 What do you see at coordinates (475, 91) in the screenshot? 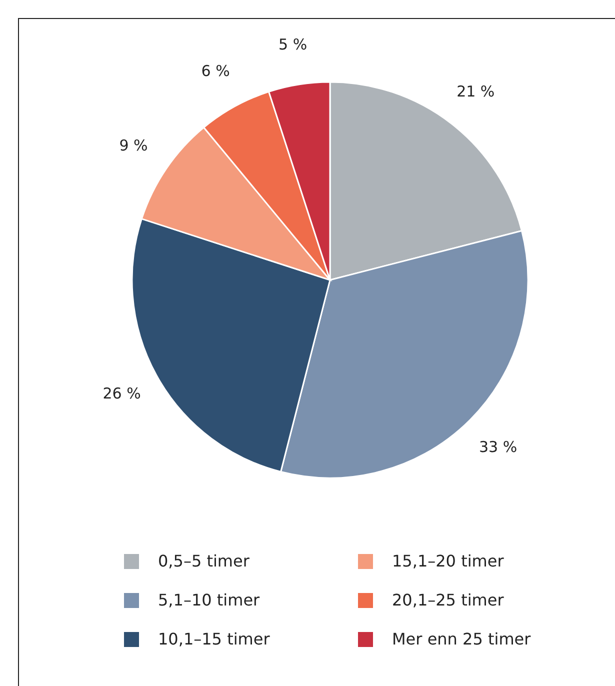
I see `data-label: 21 %` at bounding box center [475, 91].